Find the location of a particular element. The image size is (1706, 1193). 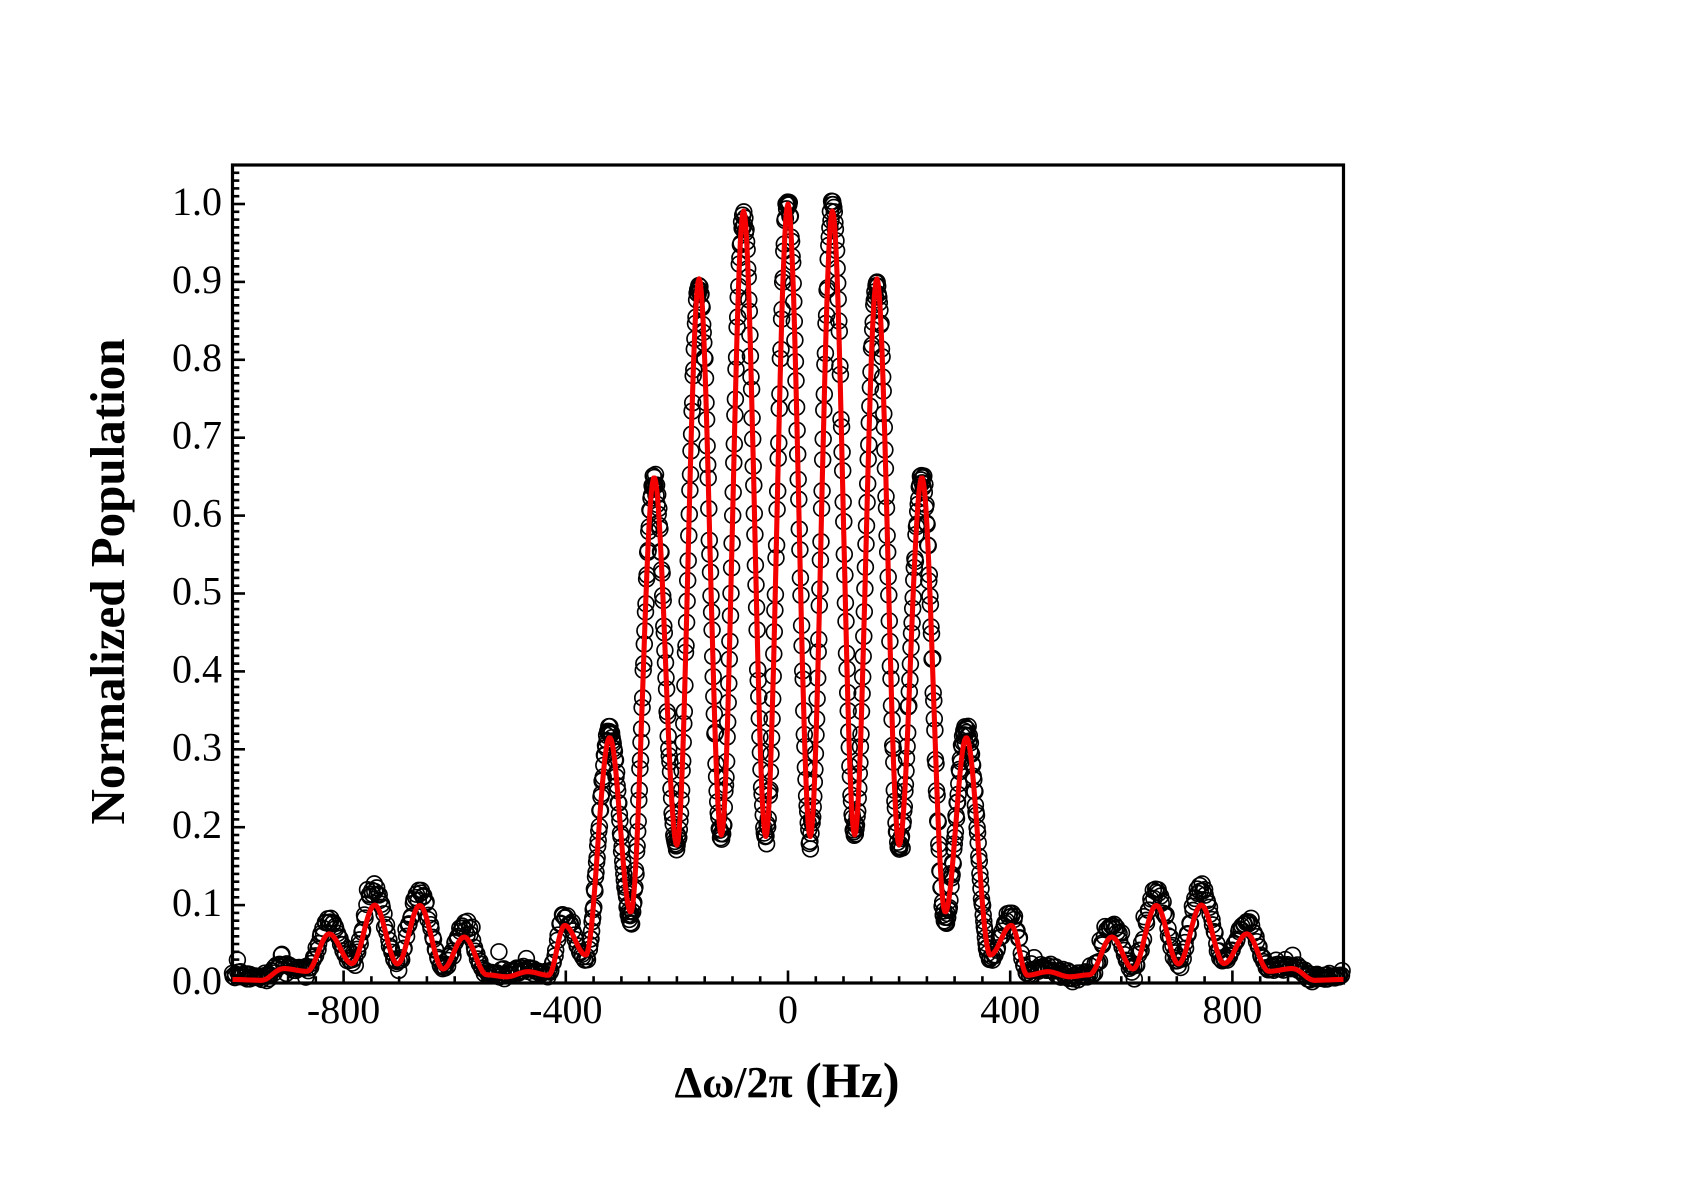

svg-text: Δω/2π (Hz) is located at coordinates (787, 1080).